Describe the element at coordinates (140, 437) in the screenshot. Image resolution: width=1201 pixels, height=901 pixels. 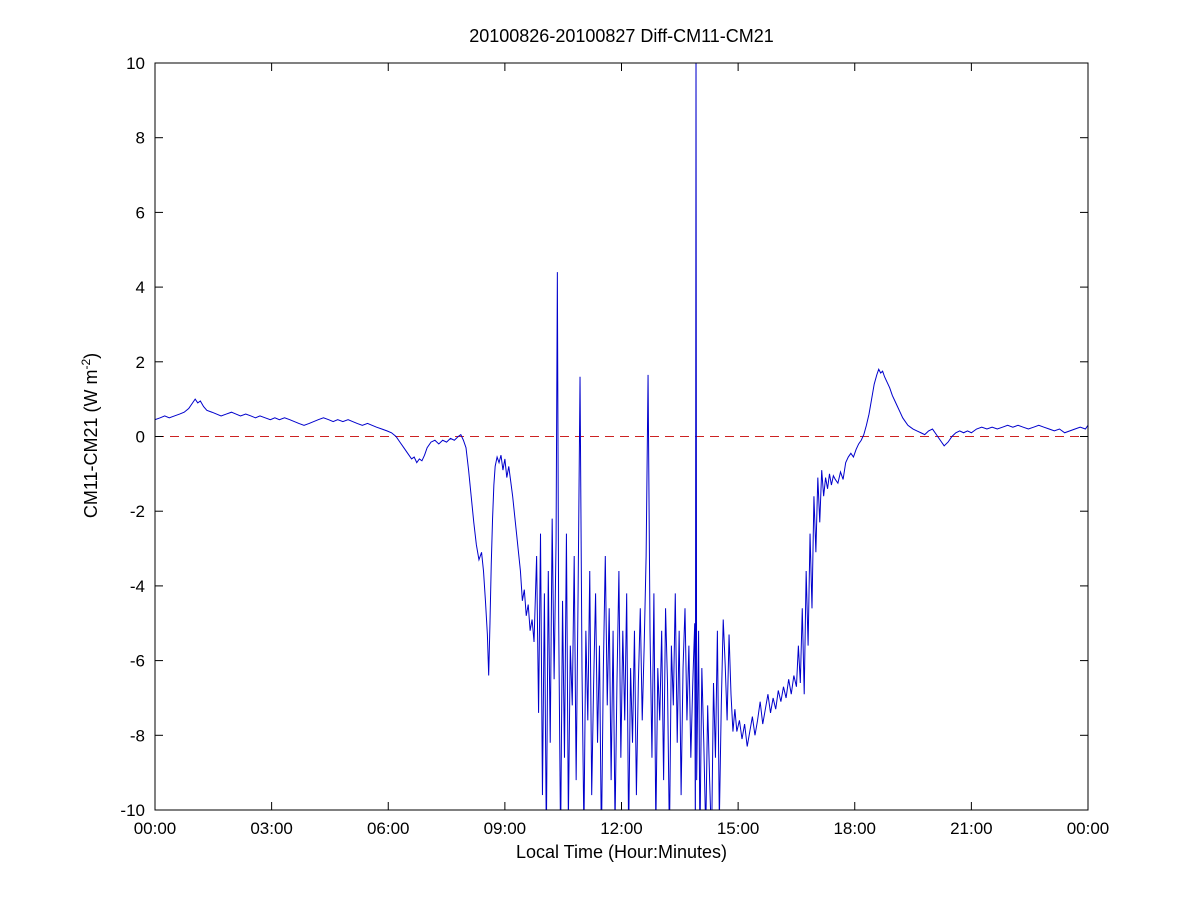
I see `y-tick-label: 0` at that location.